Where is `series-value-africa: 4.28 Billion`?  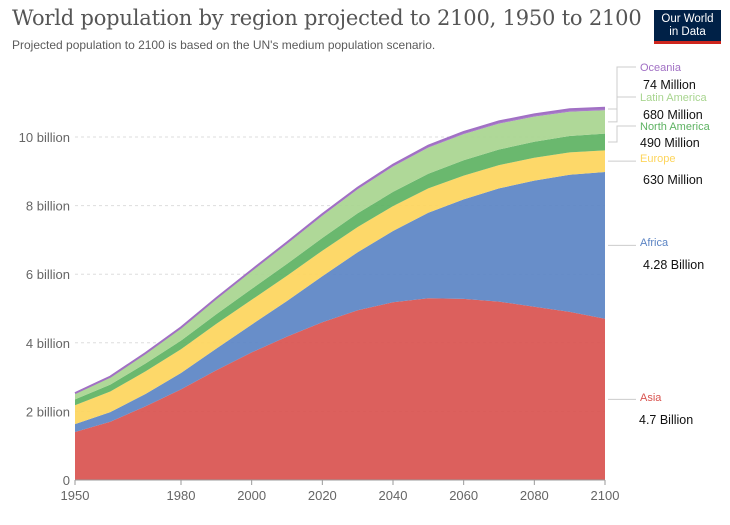
series-value-africa: 4.28 Billion is located at coordinates (673, 265).